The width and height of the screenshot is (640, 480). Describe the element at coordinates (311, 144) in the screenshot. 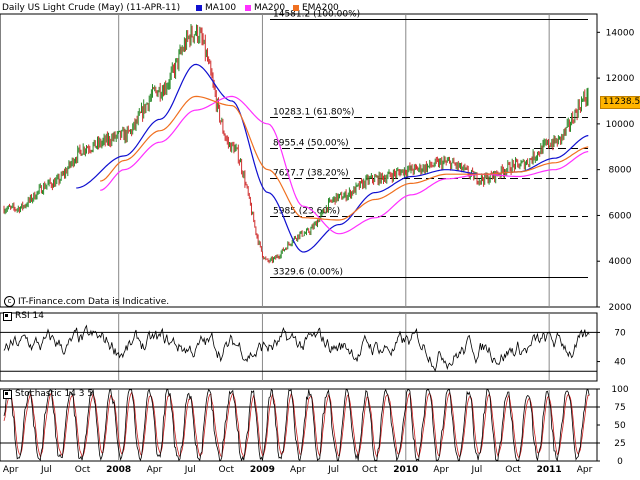

I see `fibonacci-label: 8955.4 (50.00%)` at that location.